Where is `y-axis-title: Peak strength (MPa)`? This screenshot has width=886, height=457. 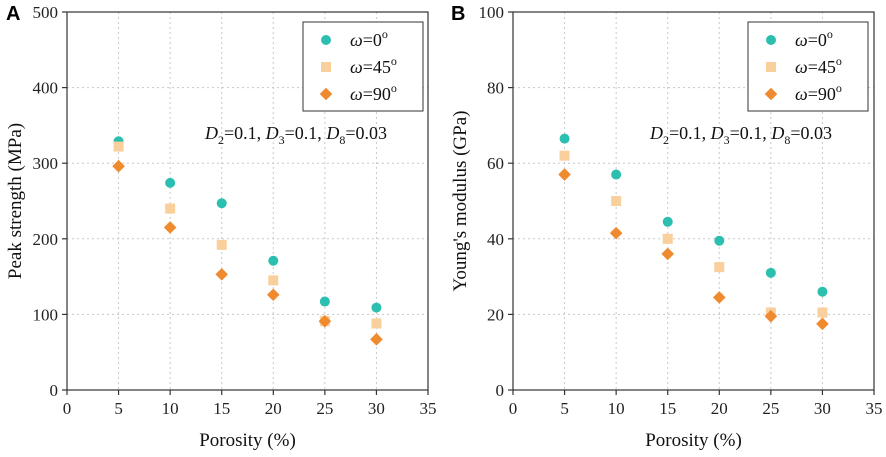
y-axis-title: Peak strength (MPa) is located at coordinates (15, 201).